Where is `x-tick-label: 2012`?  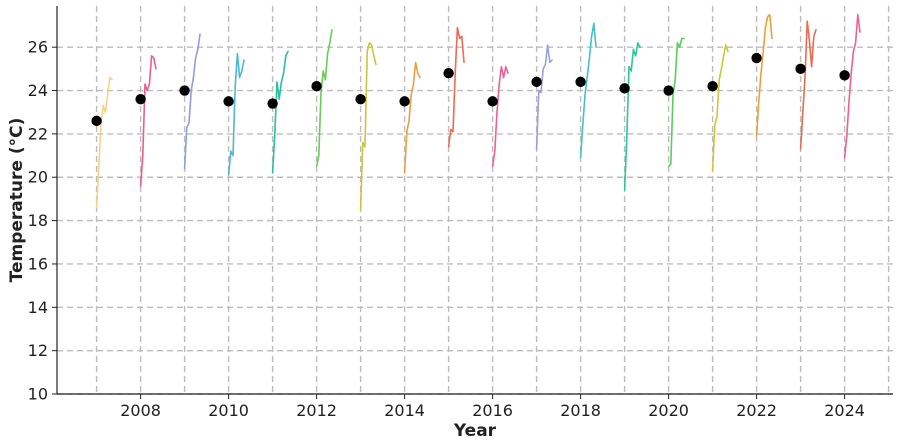 x-tick-label: 2012 is located at coordinates (316, 410).